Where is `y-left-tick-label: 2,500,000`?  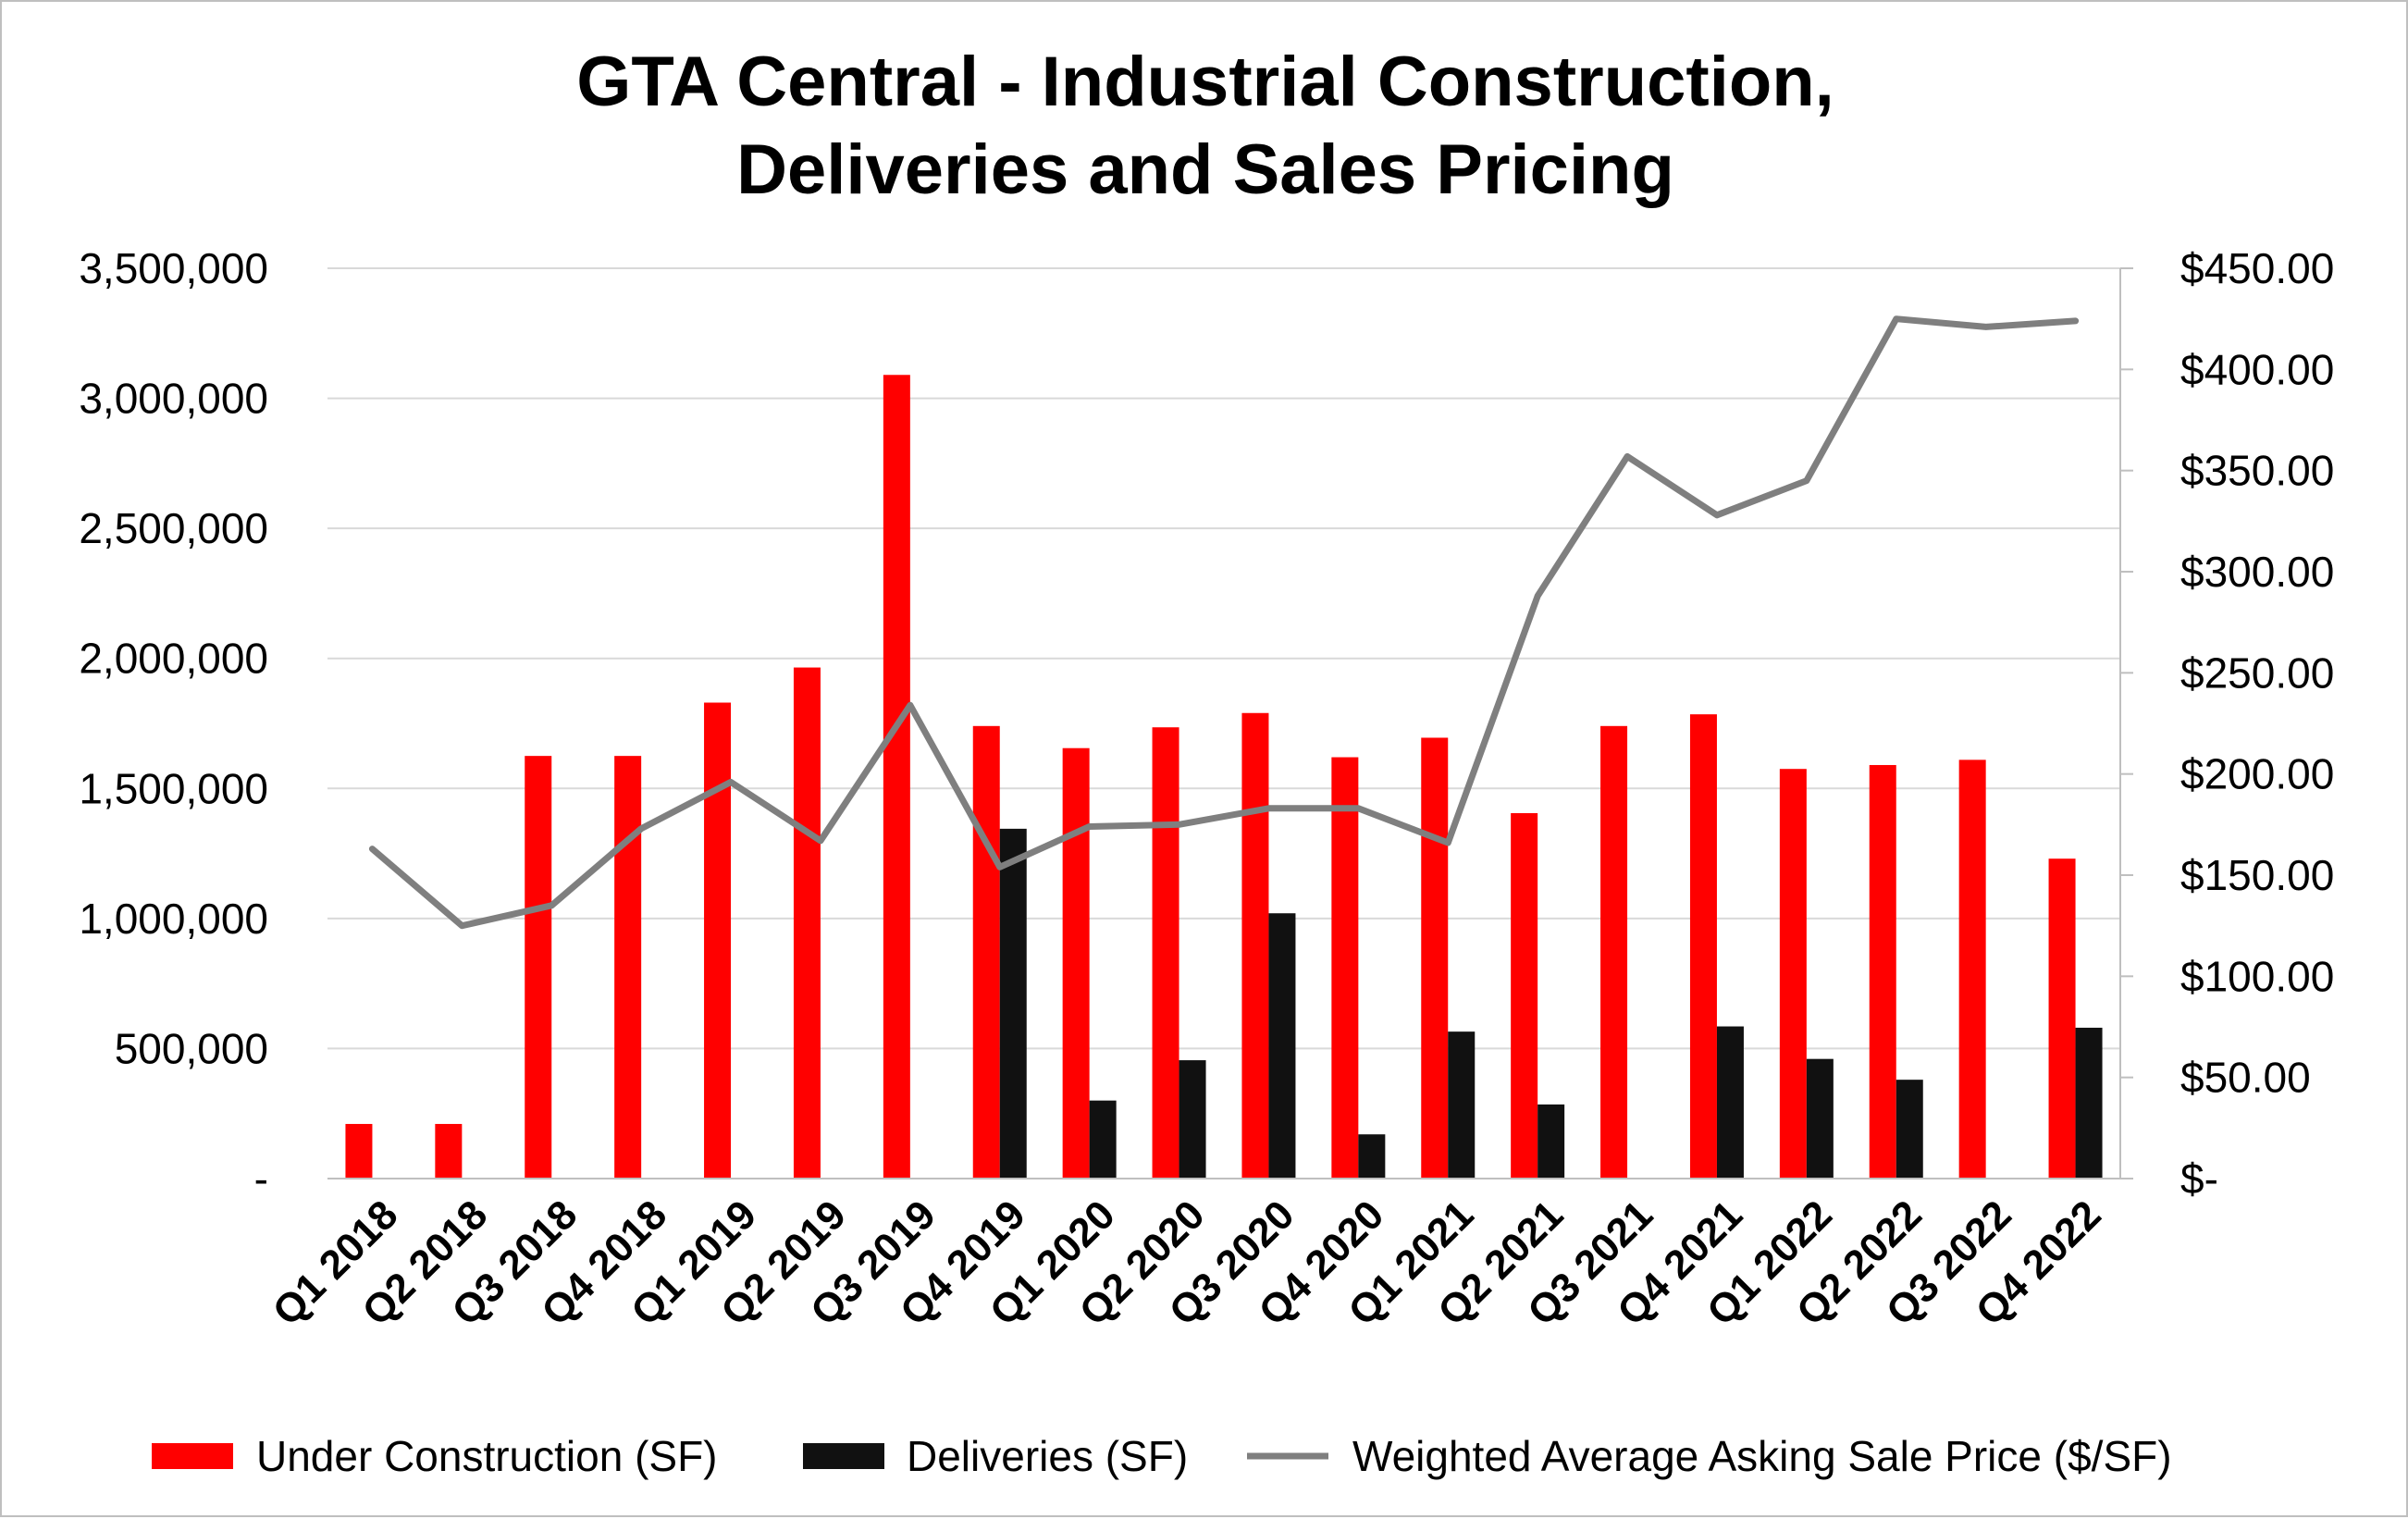 y-left-tick-label: 2,500,000 is located at coordinates (173, 528).